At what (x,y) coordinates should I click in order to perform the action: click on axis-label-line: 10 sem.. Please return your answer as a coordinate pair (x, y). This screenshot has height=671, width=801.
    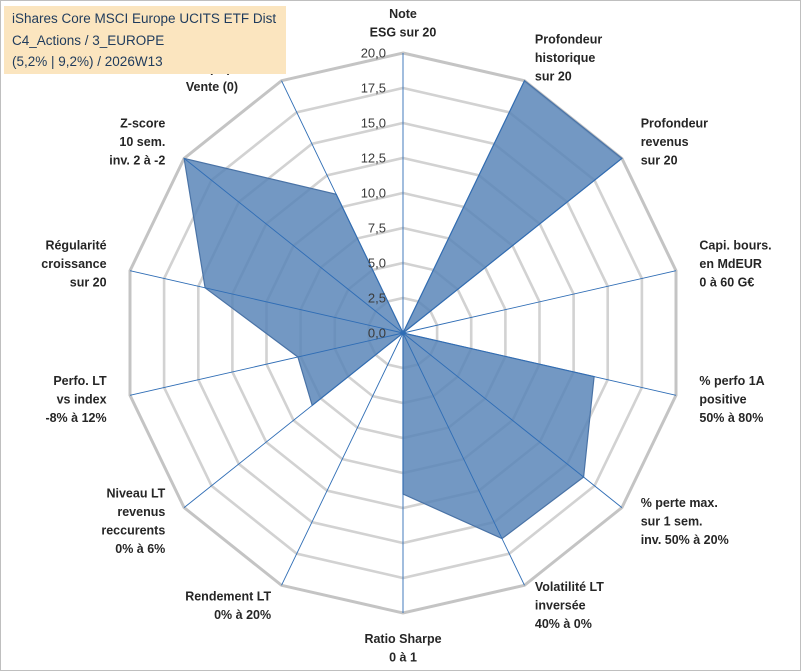
    Looking at the image, I should click on (142, 142).